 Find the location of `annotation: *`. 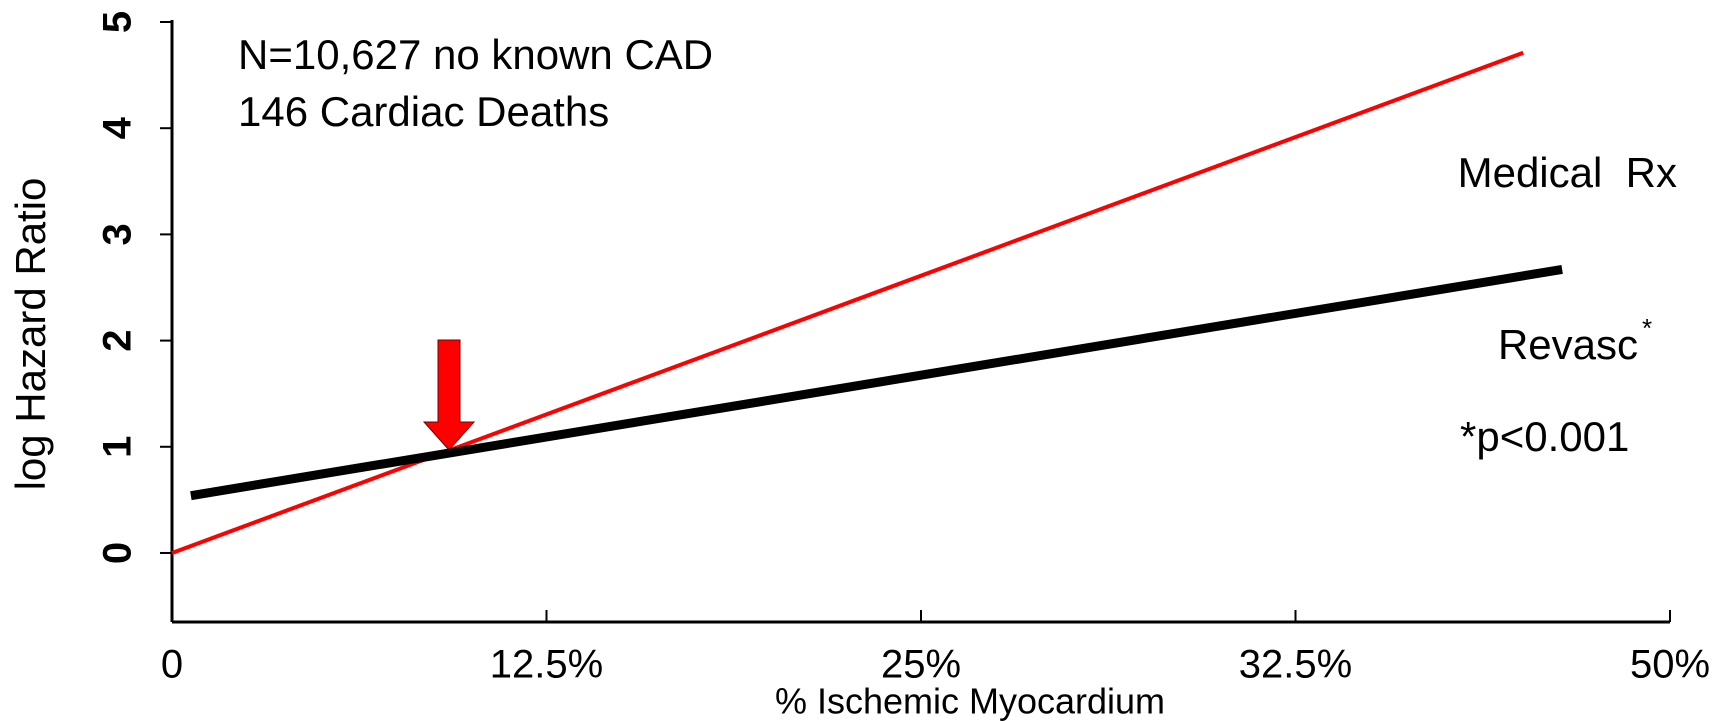

annotation: * is located at coordinates (1647, 328).